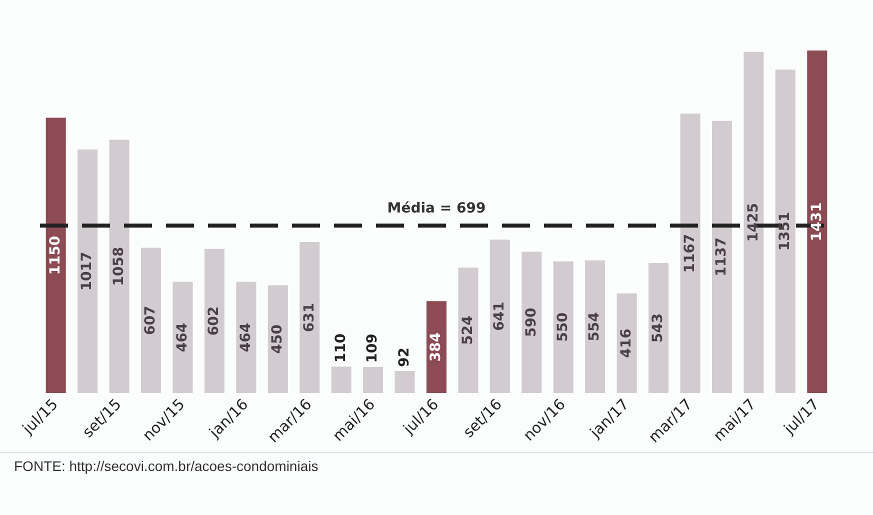  Describe the element at coordinates (372, 348) in the screenshot. I see `data-label: 109` at that location.